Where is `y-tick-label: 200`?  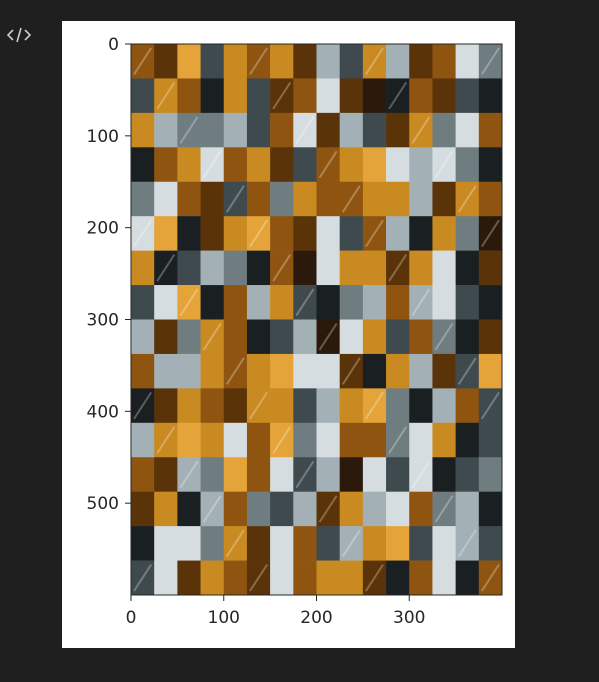 y-tick-label: 200 is located at coordinates (103, 229).